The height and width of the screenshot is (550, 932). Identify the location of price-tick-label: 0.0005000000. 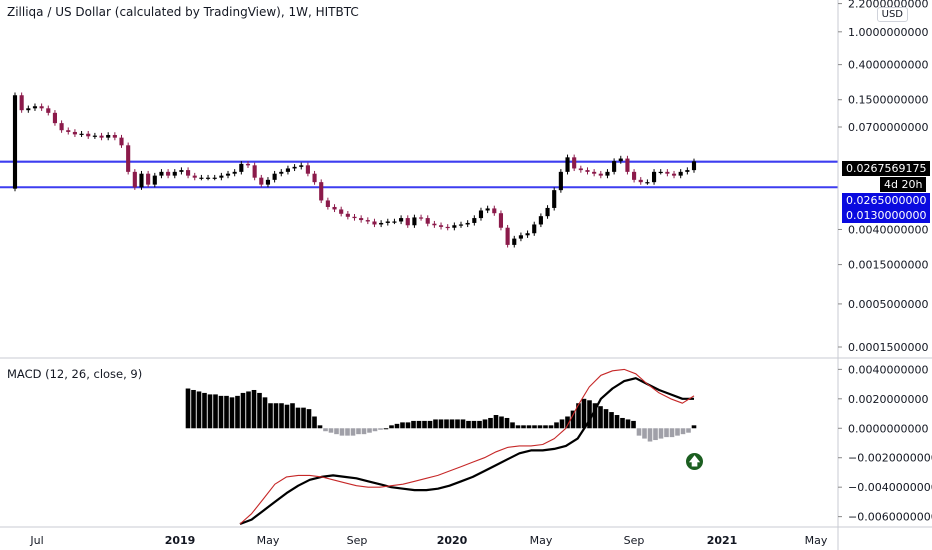
(888, 304).